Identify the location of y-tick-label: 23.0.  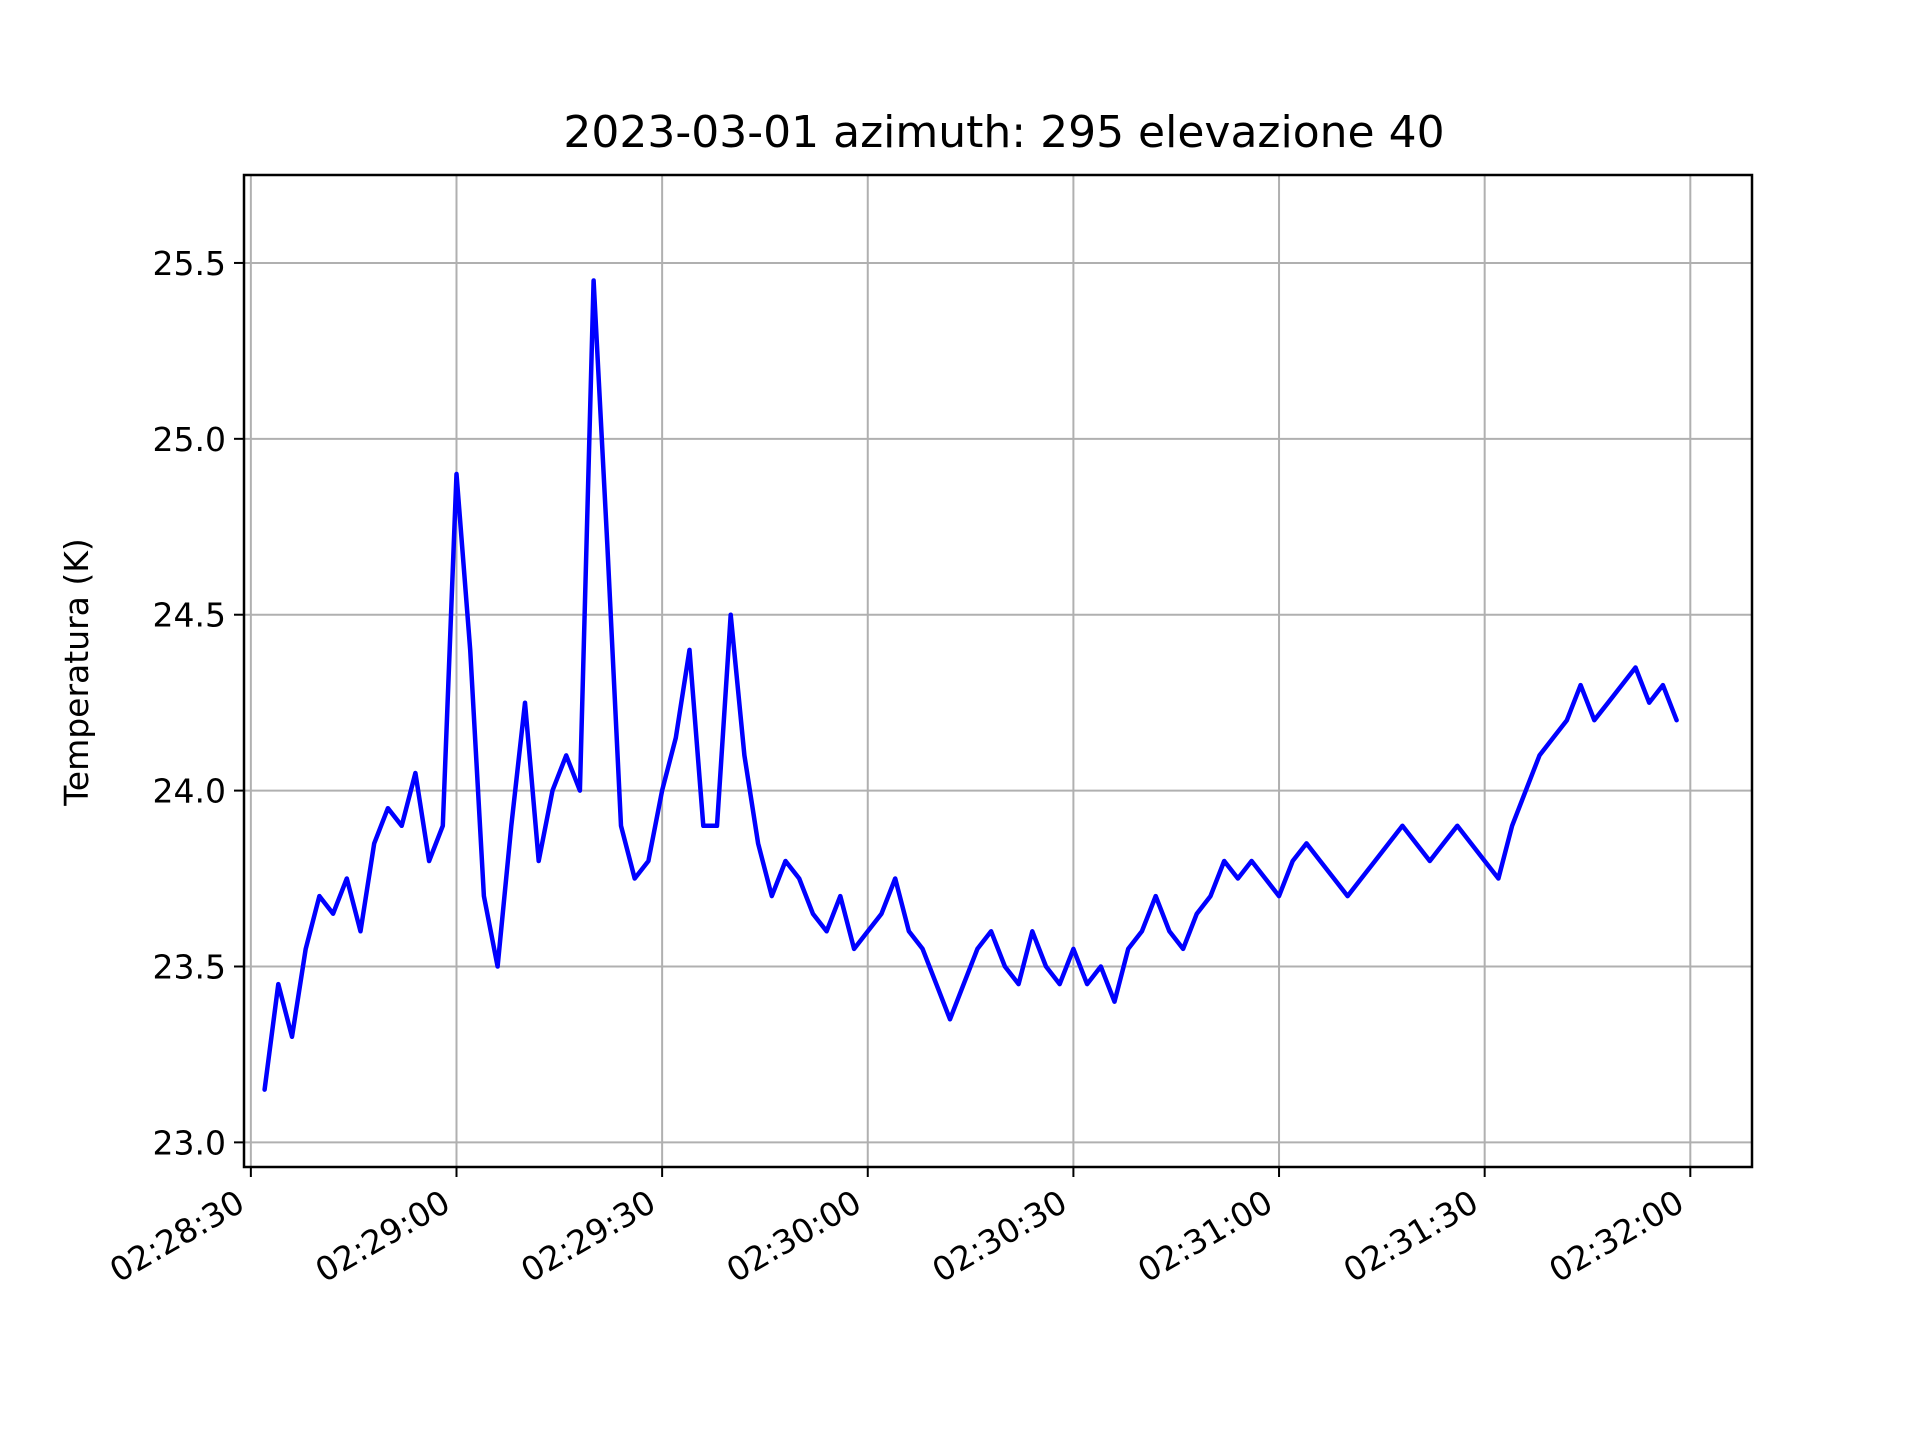
(189, 1142).